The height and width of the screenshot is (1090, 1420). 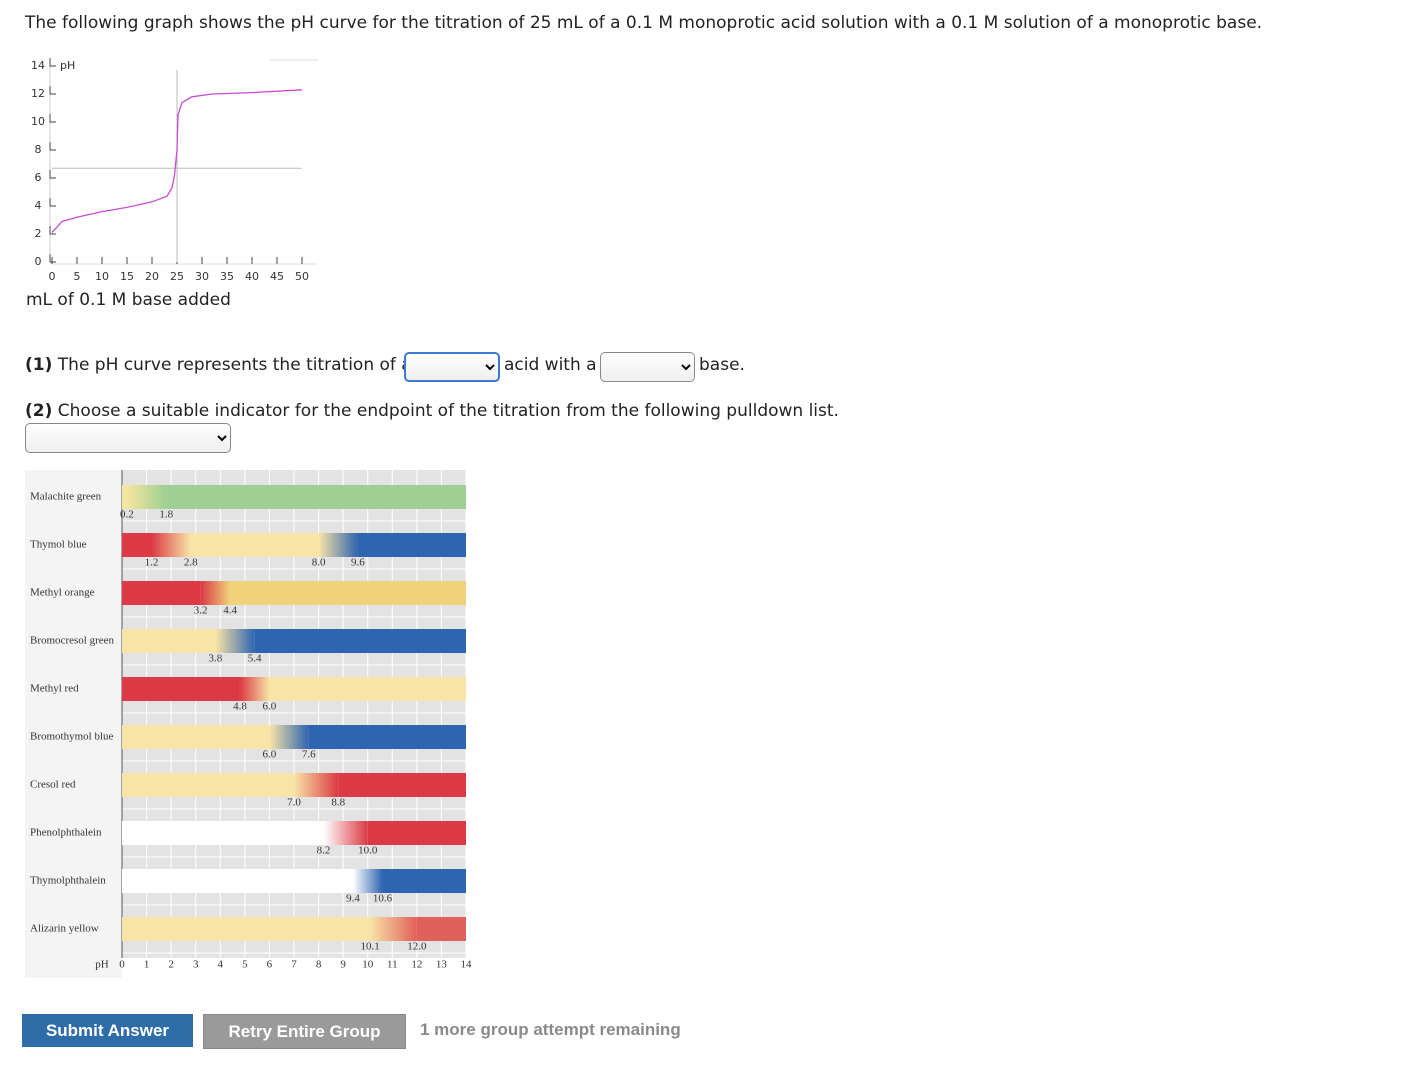 I want to click on label-column, so click(x=73, y=724).